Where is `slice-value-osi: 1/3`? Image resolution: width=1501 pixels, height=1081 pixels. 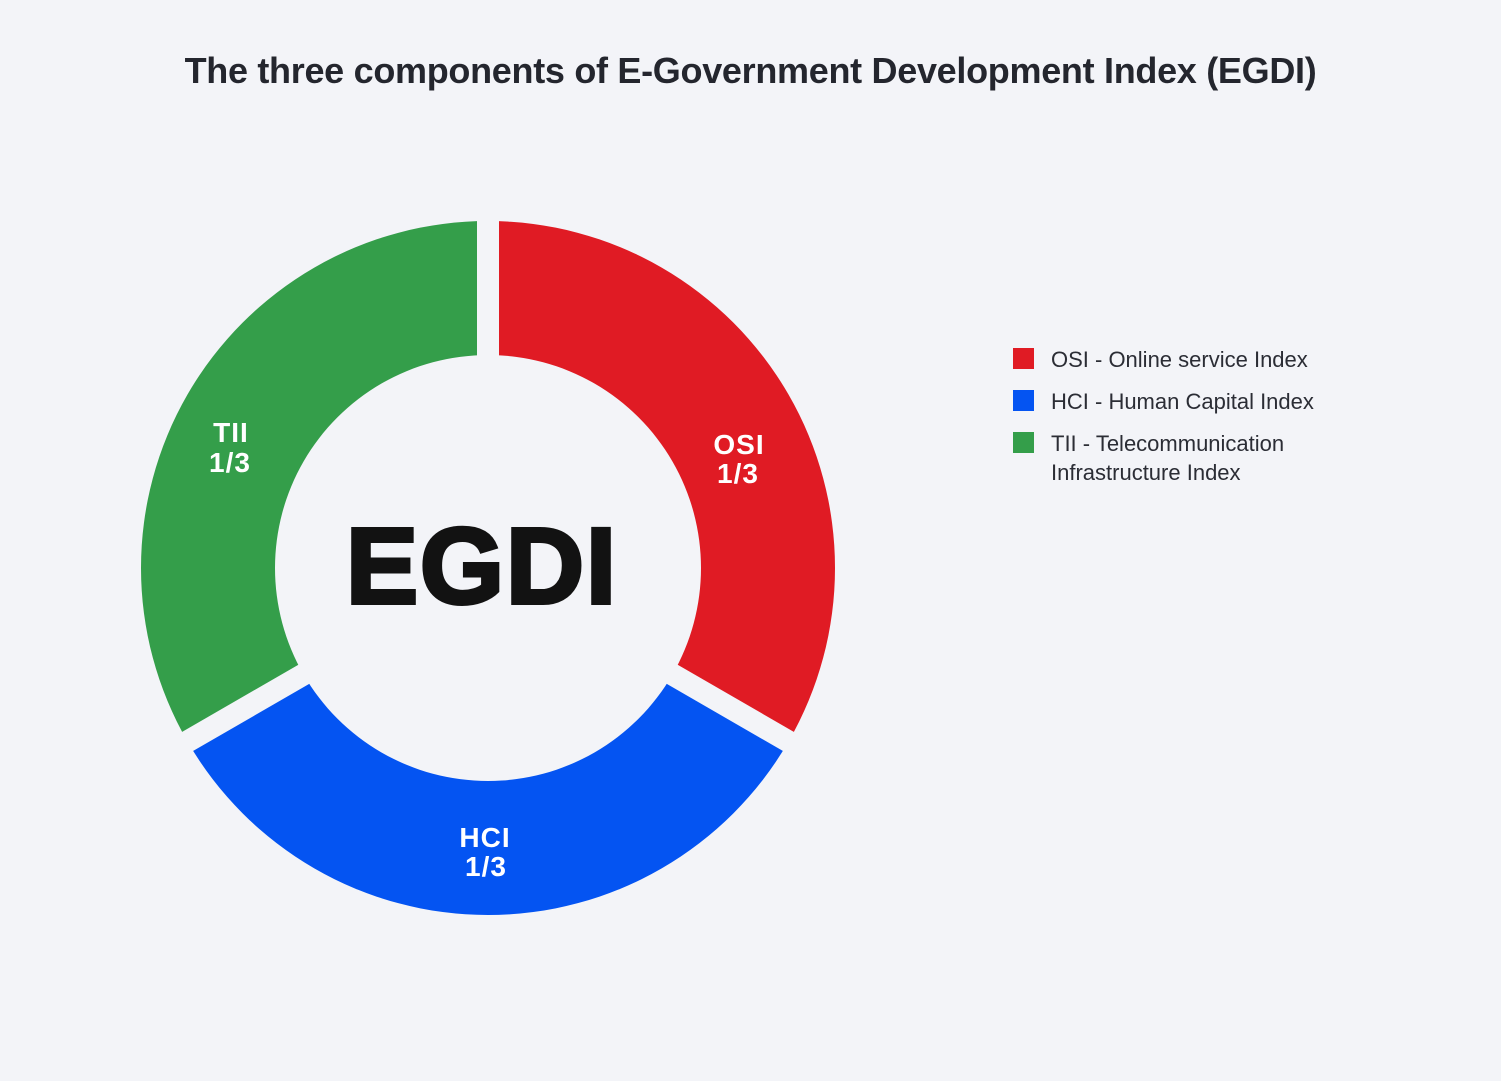
slice-value-osi: 1/3 is located at coordinates (738, 473).